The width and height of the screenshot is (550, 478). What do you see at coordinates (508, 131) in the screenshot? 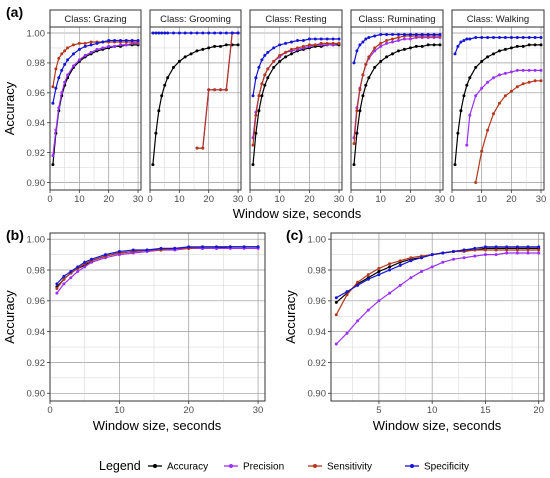
I see `series-line-sensitivity` at bounding box center [508, 131].